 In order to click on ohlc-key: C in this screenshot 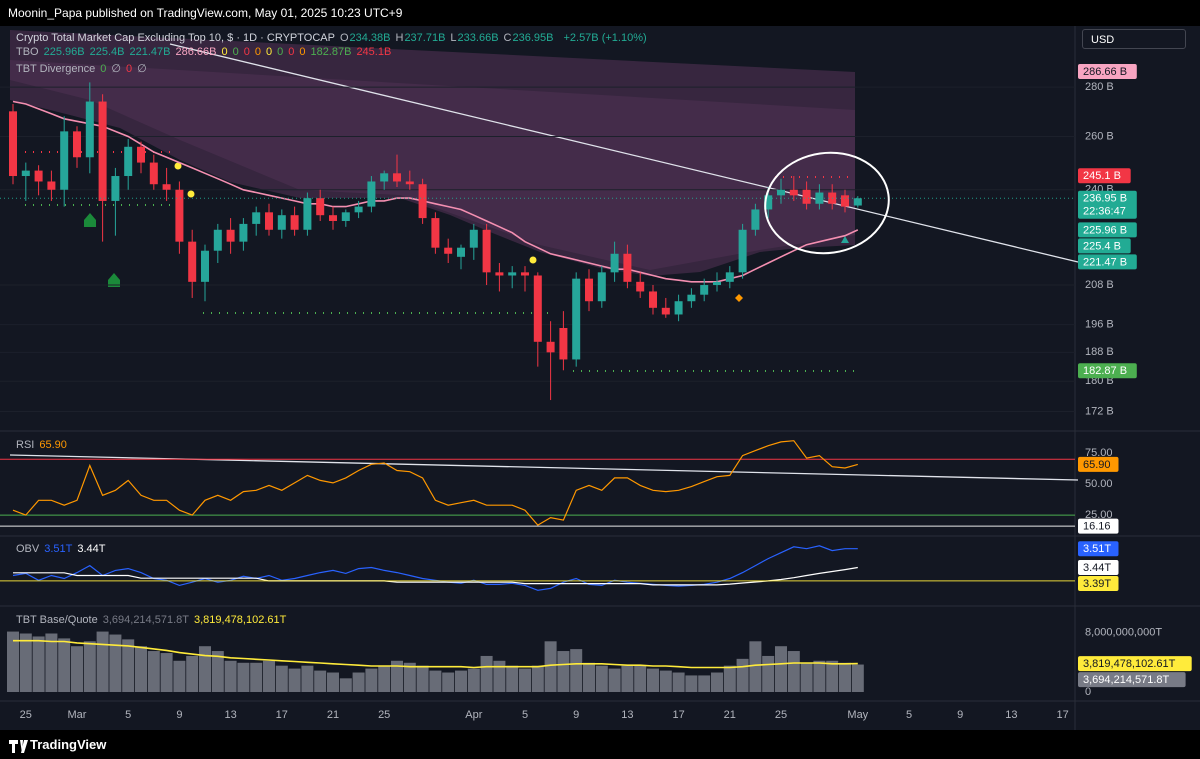, I will do `click(507, 38)`.